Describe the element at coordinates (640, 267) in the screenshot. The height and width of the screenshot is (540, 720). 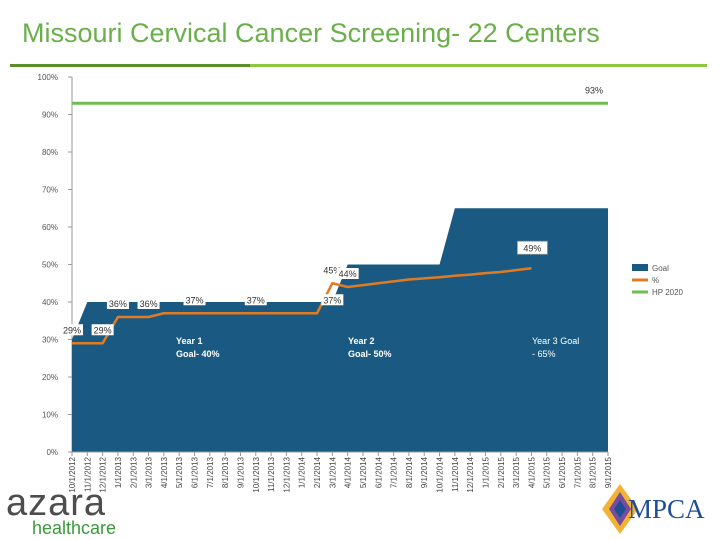
I see `legend-swatch-goal` at that location.